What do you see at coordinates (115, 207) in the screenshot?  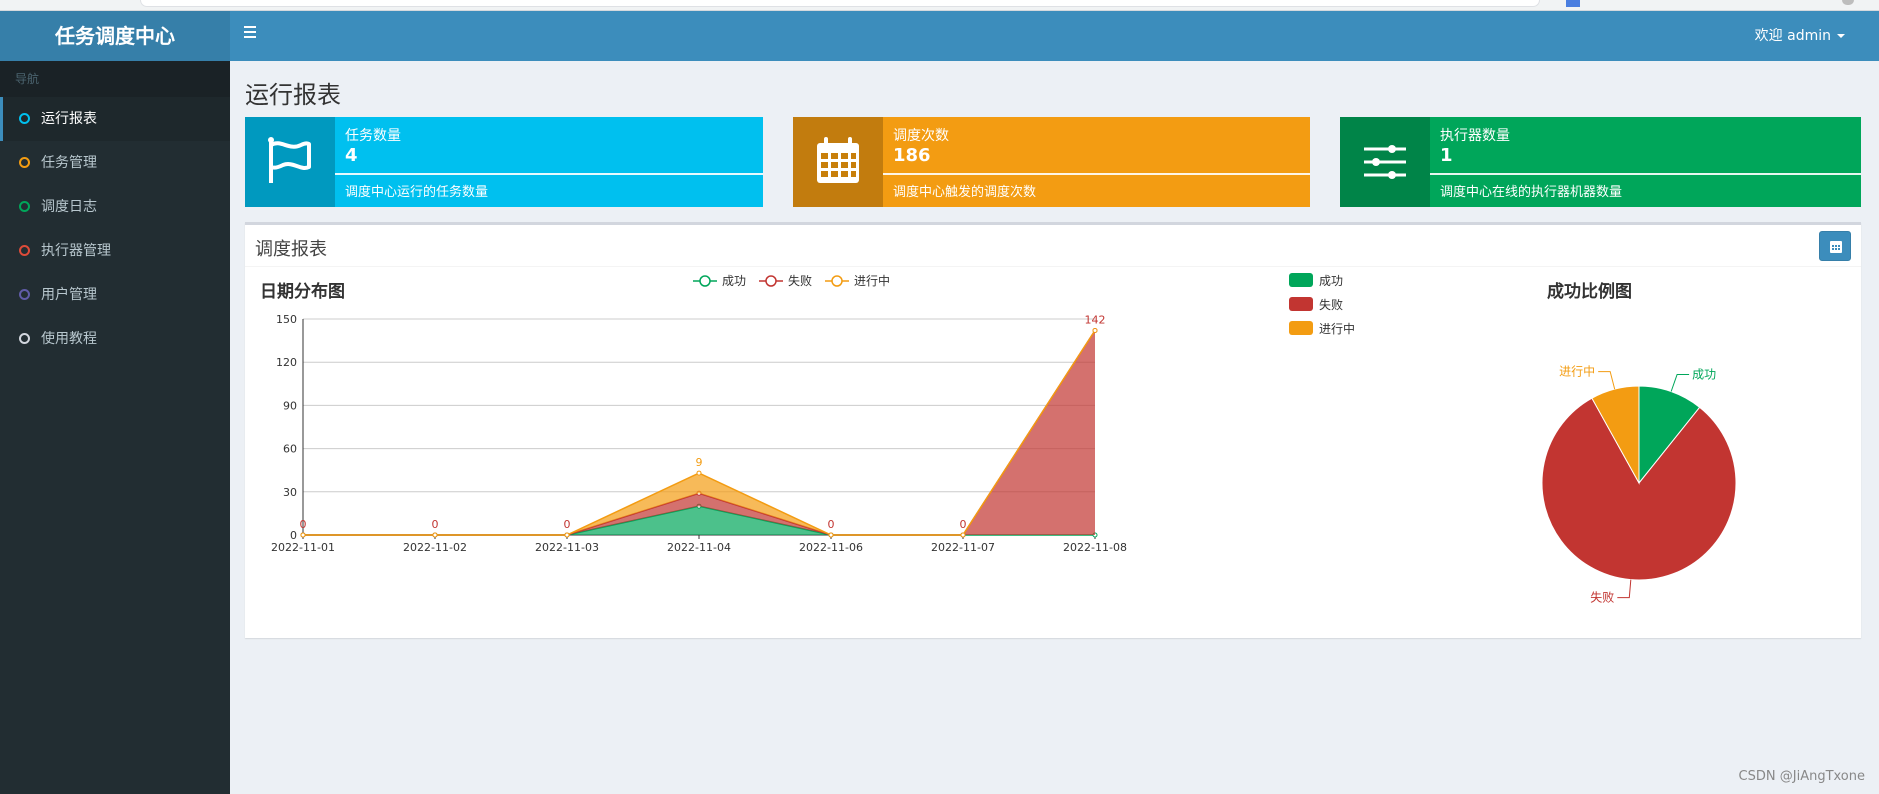 I see `sidebar-item-schedule-log: 调度日志` at bounding box center [115, 207].